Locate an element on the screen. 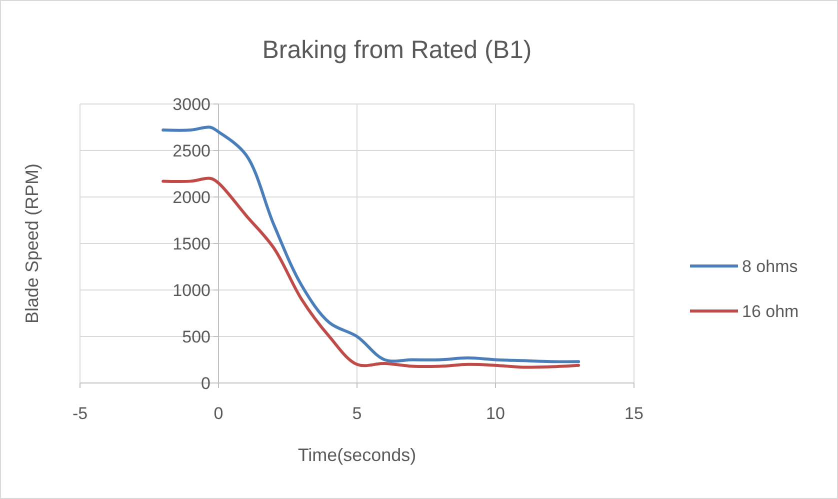  x-tick-label: -5 is located at coordinates (80, 413).